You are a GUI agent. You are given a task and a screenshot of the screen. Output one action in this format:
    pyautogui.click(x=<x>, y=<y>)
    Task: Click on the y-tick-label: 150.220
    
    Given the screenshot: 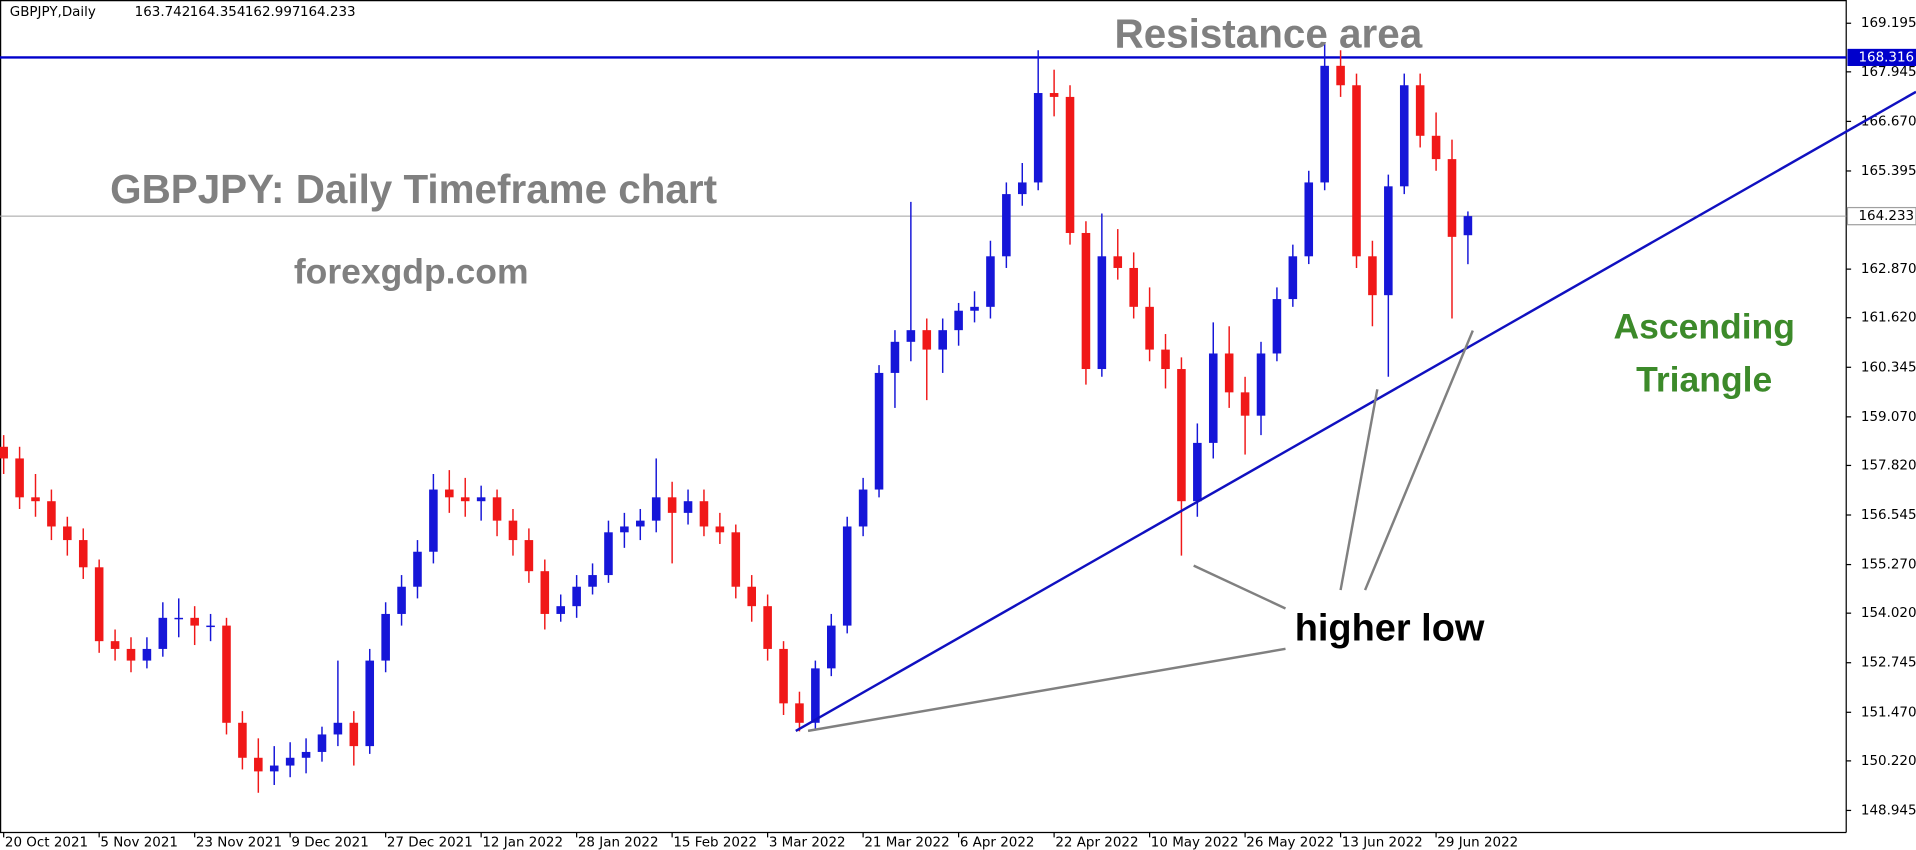 What is the action you would take?
    pyautogui.click(x=1888, y=761)
    